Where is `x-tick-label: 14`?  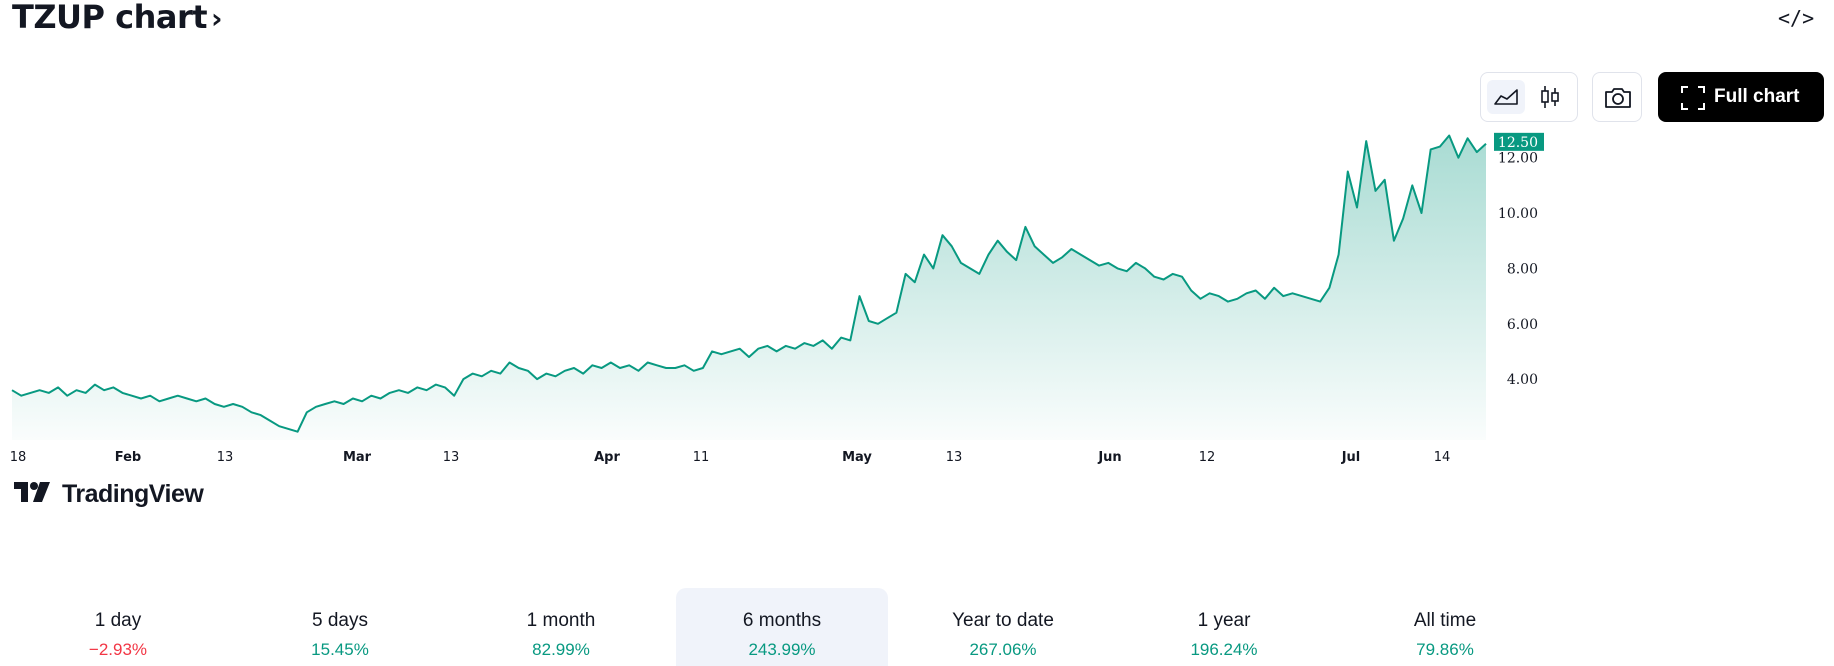 x-tick-label: 14 is located at coordinates (1442, 457).